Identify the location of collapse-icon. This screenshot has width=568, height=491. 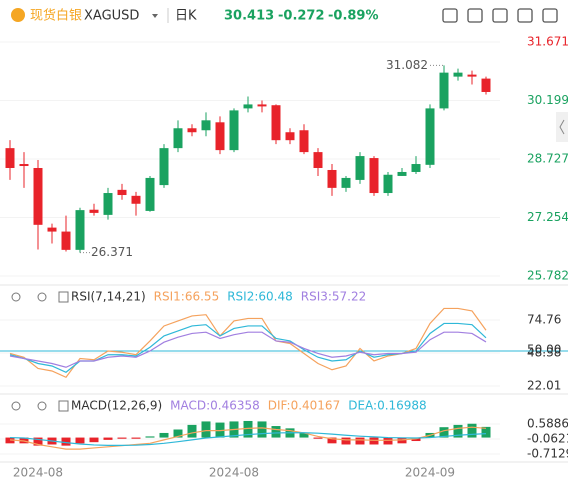
(562, 127).